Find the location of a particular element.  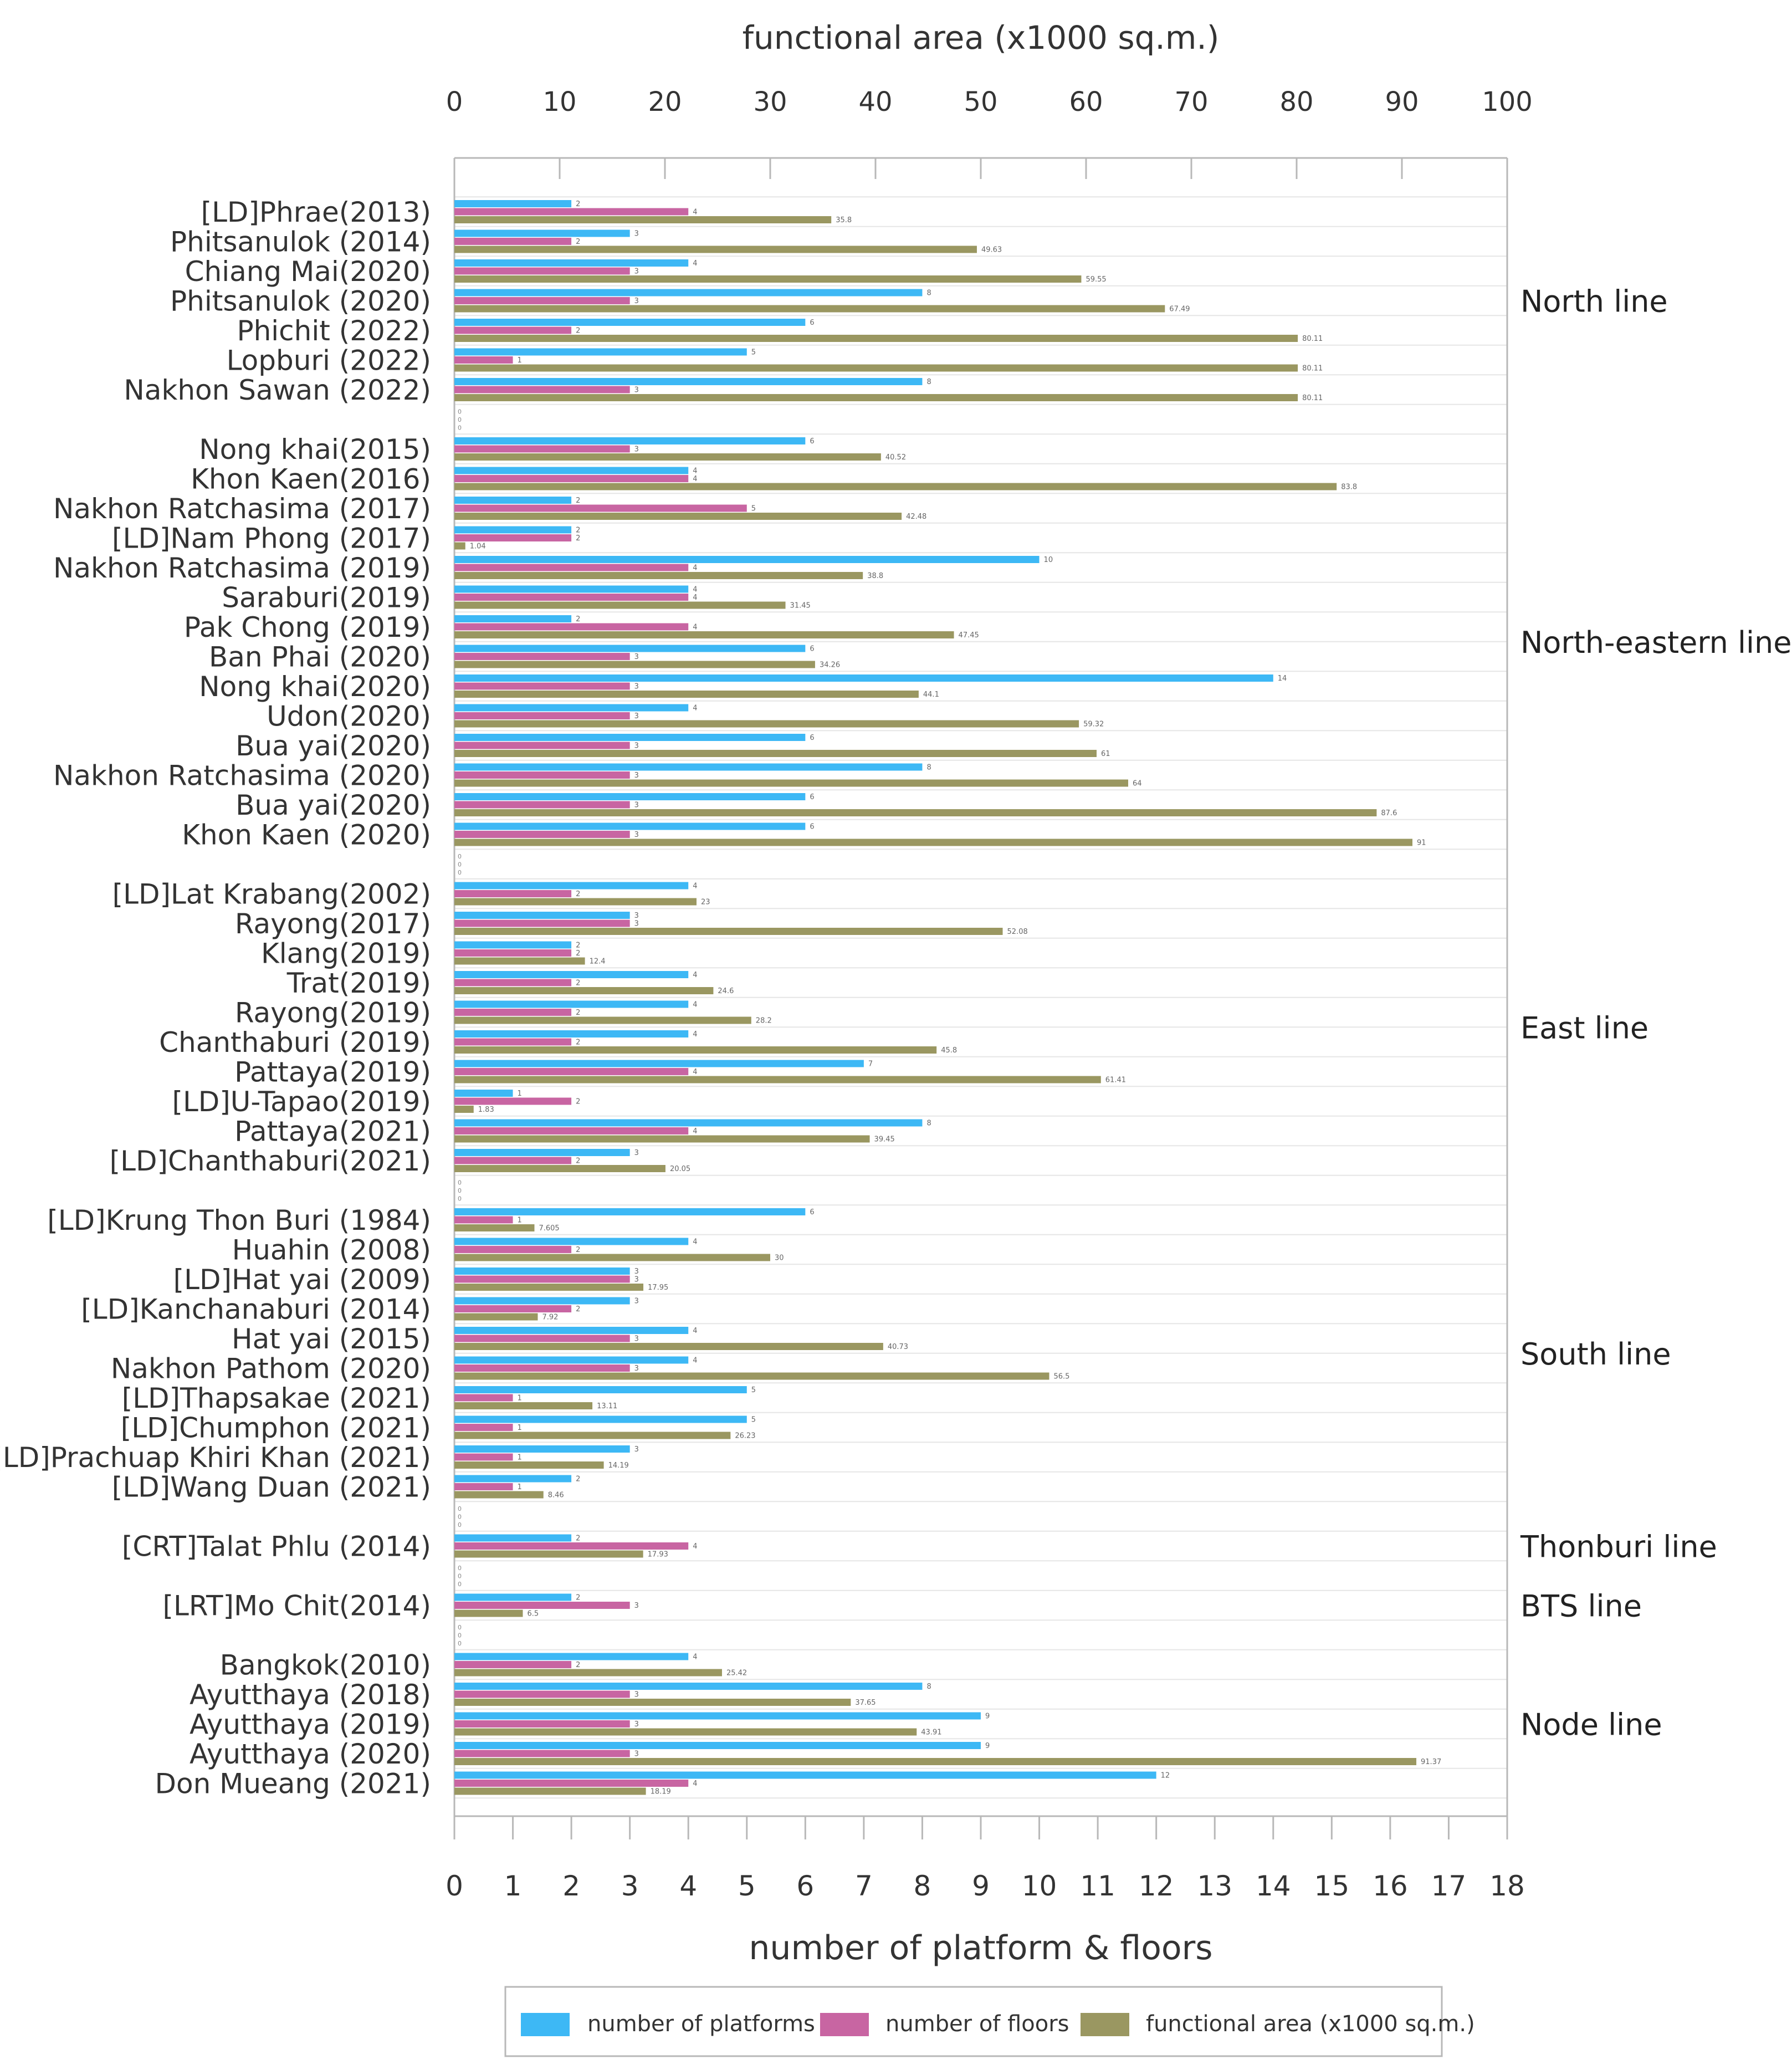

legend-entry-label: number of platforms is located at coordinates (701, 2024).